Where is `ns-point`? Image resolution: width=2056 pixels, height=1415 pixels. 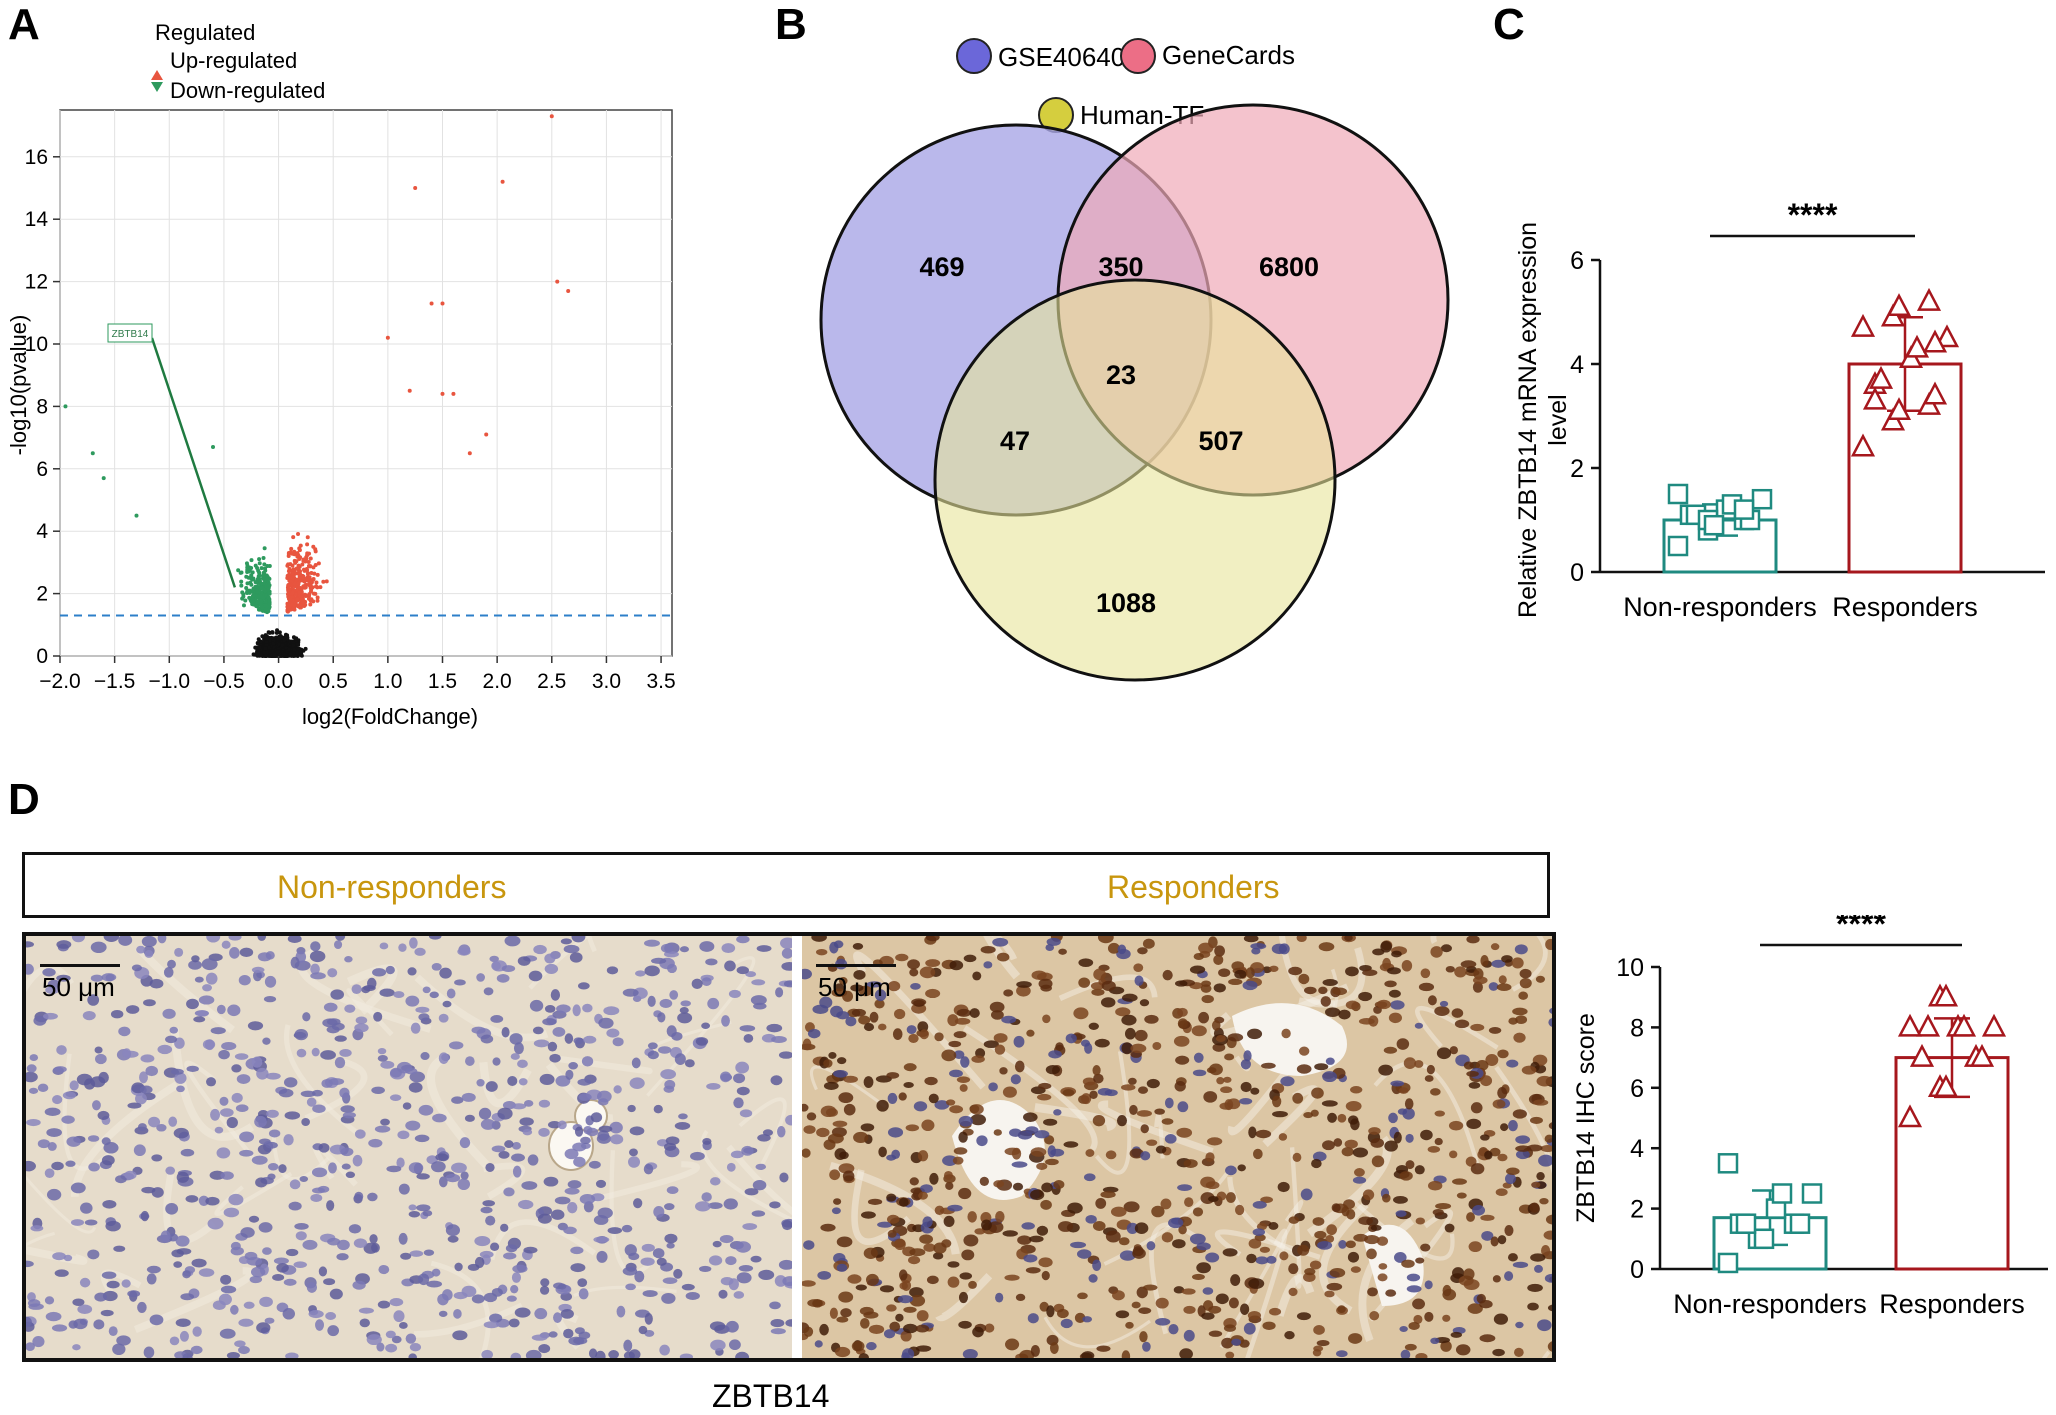 ns-point is located at coordinates (257, 642).